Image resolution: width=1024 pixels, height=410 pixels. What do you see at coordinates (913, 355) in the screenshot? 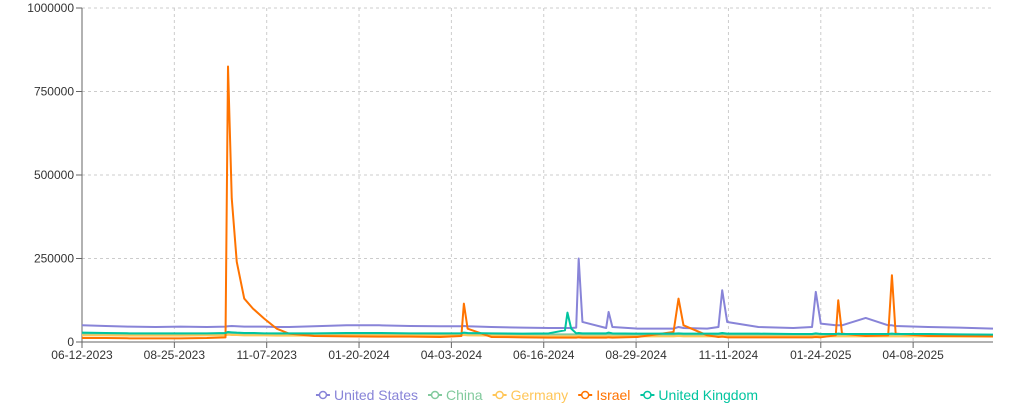
I see `x-tick-label: 04-08-2025` at bounding box center [913, 355].